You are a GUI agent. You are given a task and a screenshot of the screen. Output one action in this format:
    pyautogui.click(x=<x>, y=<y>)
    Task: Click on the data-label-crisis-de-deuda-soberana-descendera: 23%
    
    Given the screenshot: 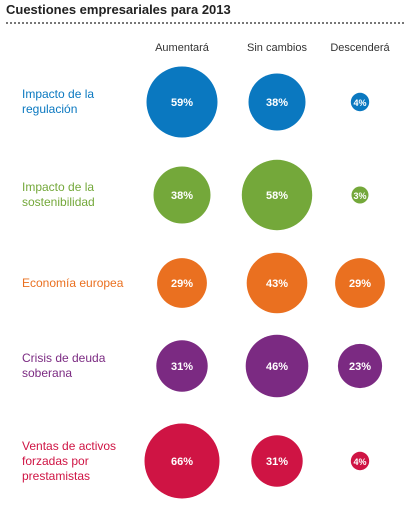 What is the action you would take?
    pyautogui.click(x=360, y=367)
    